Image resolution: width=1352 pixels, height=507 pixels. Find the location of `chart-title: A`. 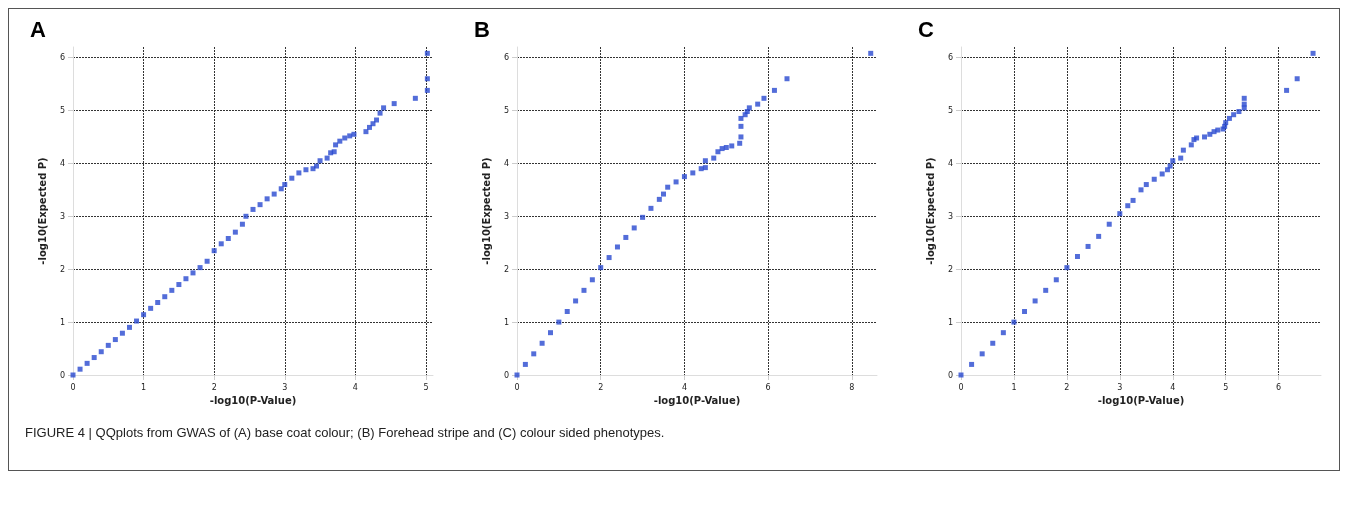

chart-title: A is located at coordinates (38, 29).